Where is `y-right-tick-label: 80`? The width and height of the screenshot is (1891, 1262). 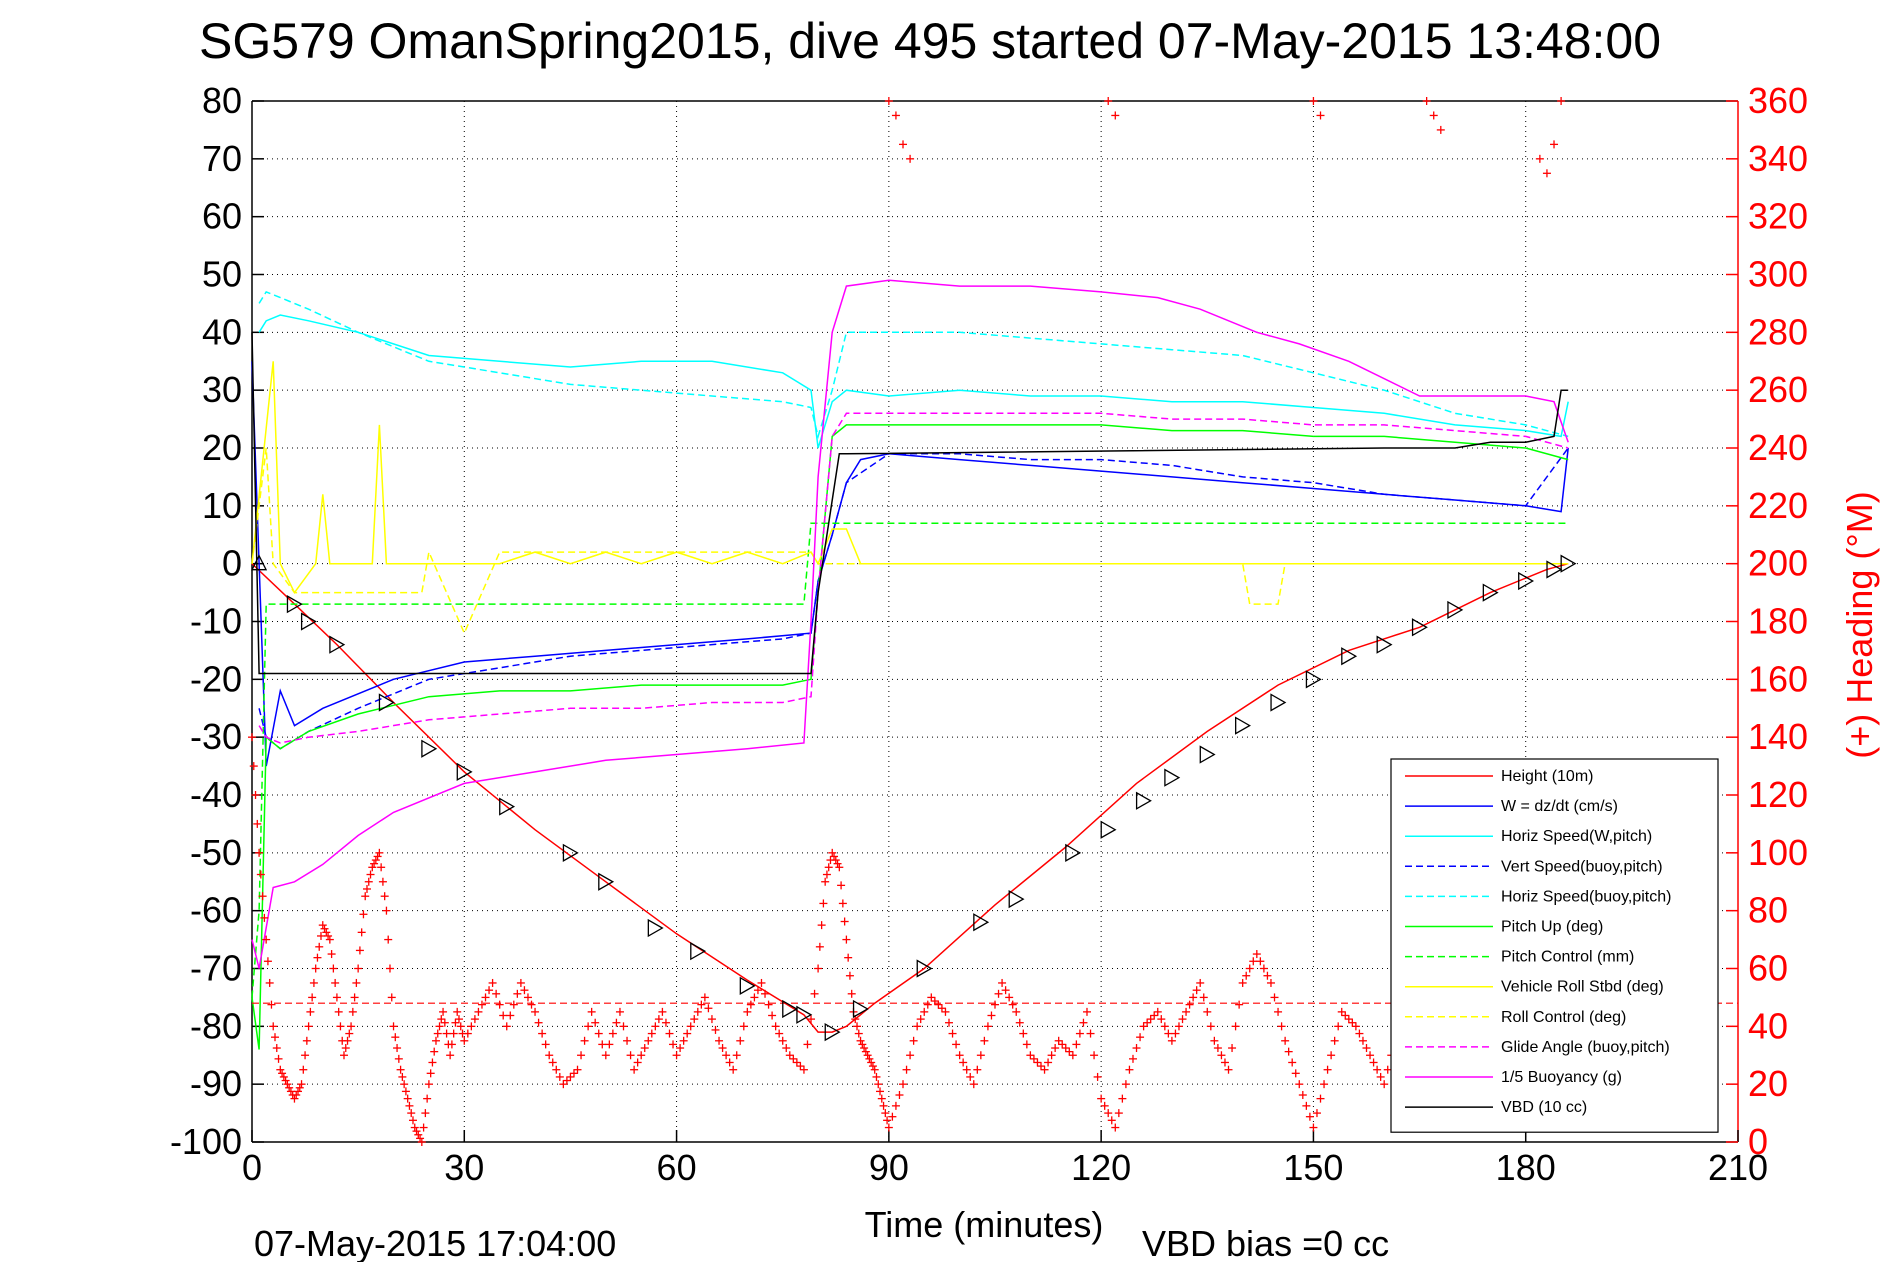
y-right-tick-label: 80 is located at coordinates (1768, 910).